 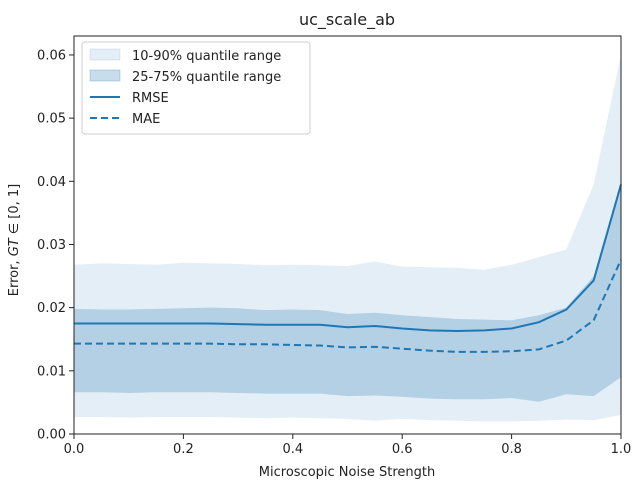 What do you see at coordinates (402, 449) in the screenshot?
I see `x-tick-label: 0.6` at bounding box center [402, 449].